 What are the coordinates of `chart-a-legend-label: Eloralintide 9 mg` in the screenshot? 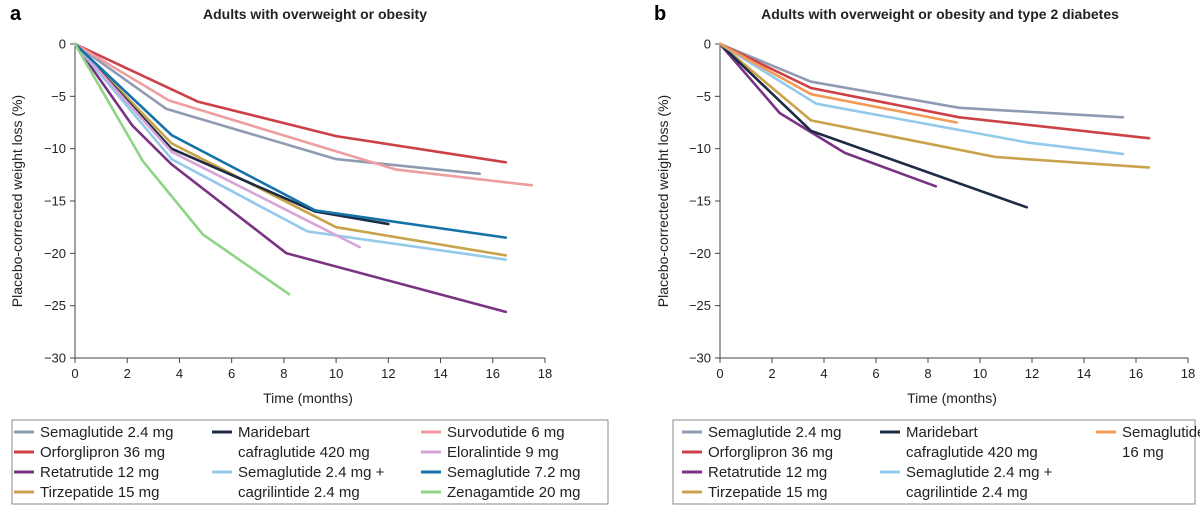 It's located at (503, 452).